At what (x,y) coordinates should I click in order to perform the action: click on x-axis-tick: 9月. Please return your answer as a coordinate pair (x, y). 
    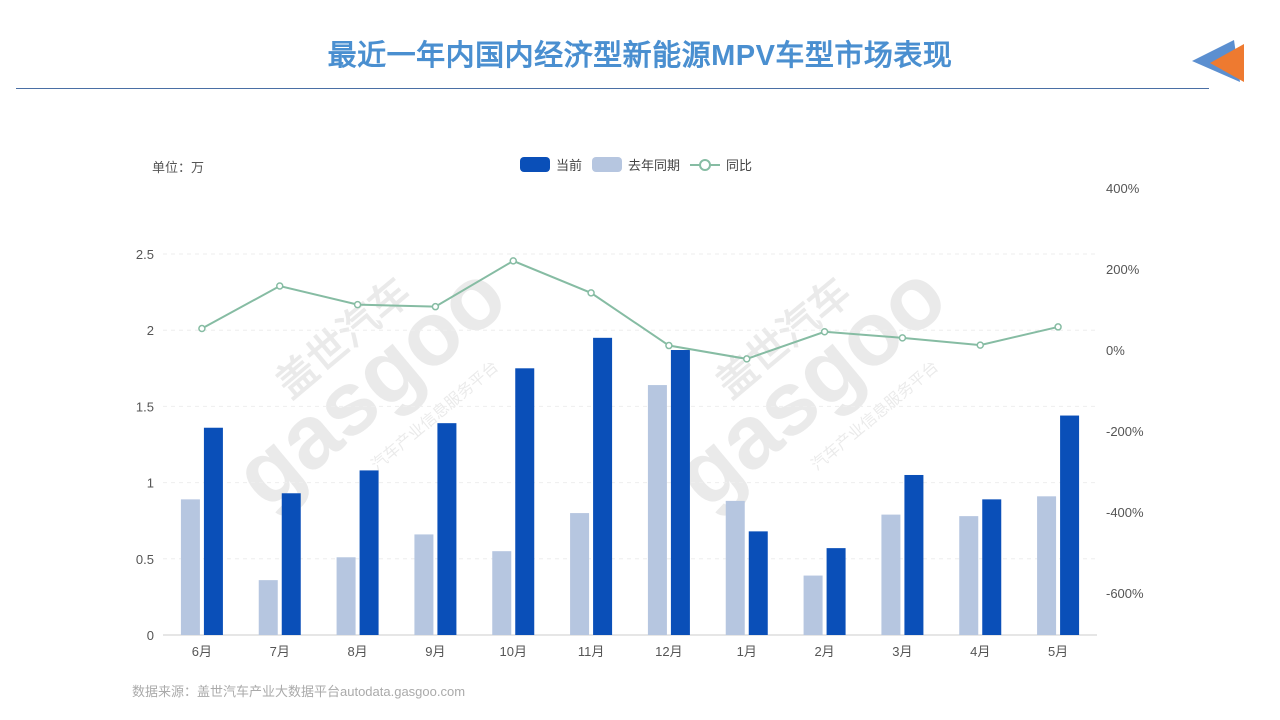
    Looking at the image, I should click on (435, 651).